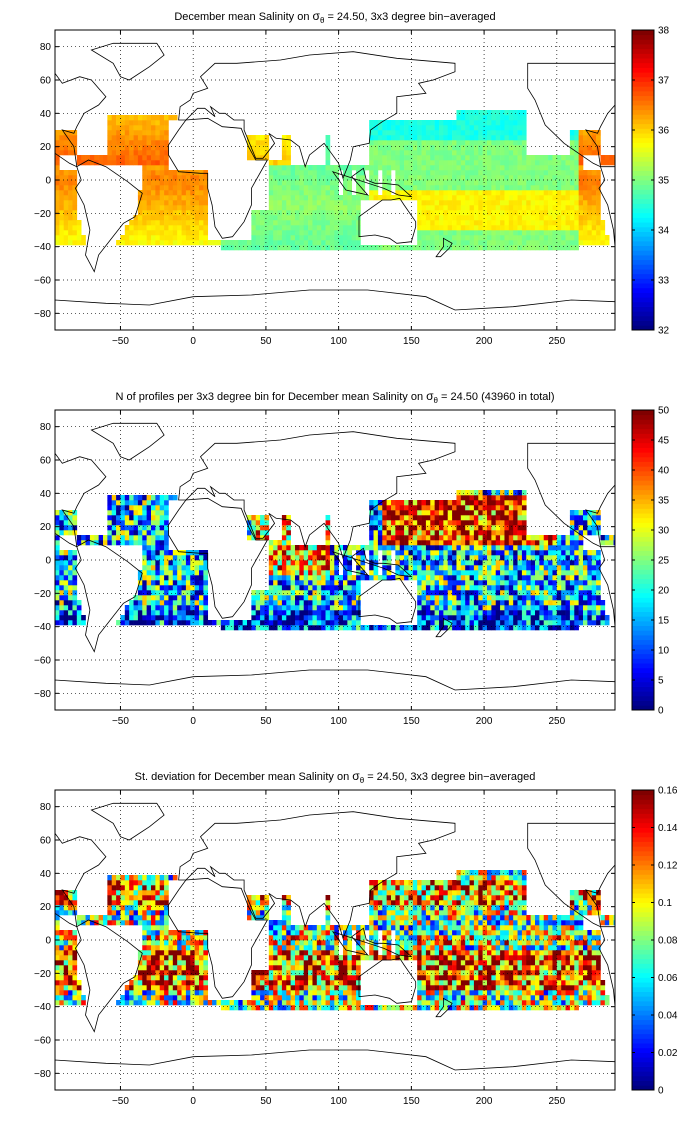 Image resolution: width=696 pixels, height=1140 pixels. What do you see at coordinates (664, 441) in the screenshot?
I see `colorbar-tick-label: 45` at bounding box center [664, 441].